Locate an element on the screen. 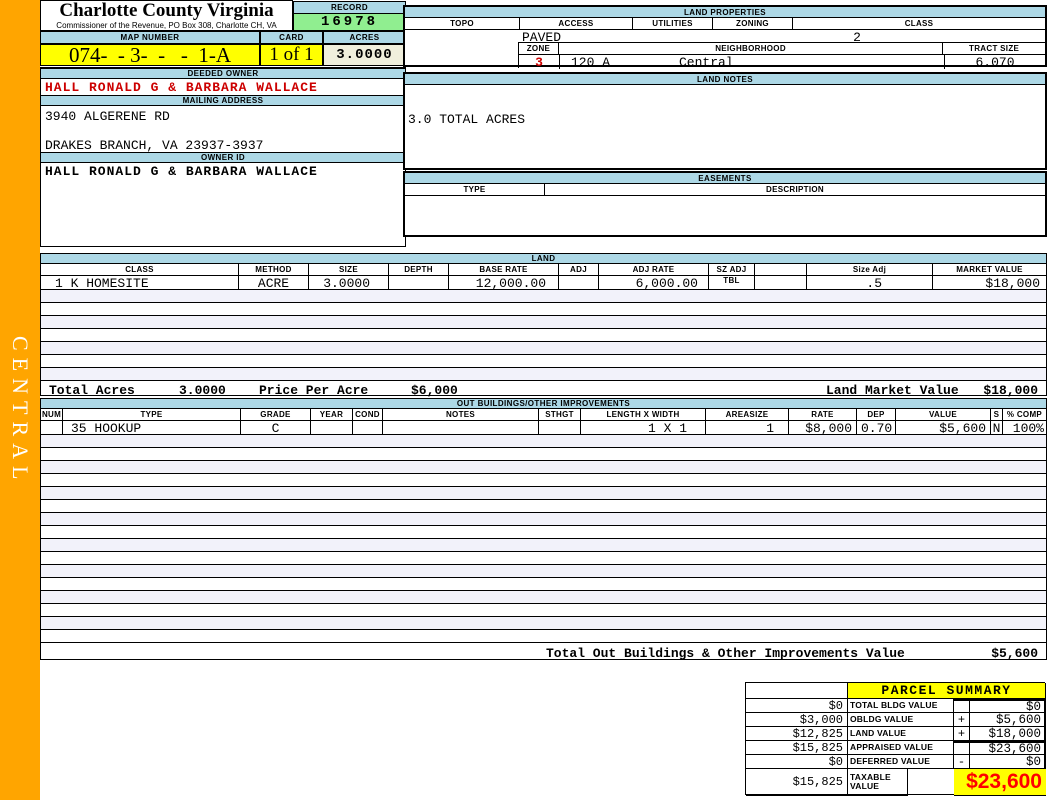 This screenshot has width=1050, height=800. land-size-adj: .5 is located at coordinates (870, 282).